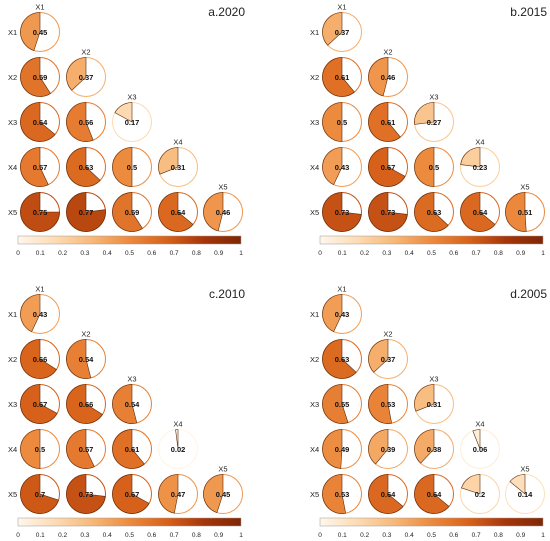 The image size is (550, 541). Describe the element at coordinates (196, 253) in the screenshot. I see `colorbar-tick-label: 0.8` at that location.